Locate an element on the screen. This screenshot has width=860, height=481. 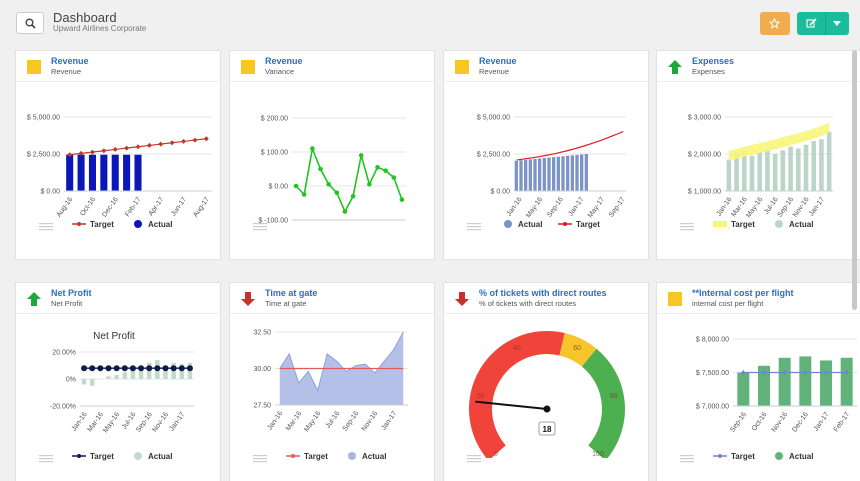
arrow-down-icon is located at coordinates (248, 299).